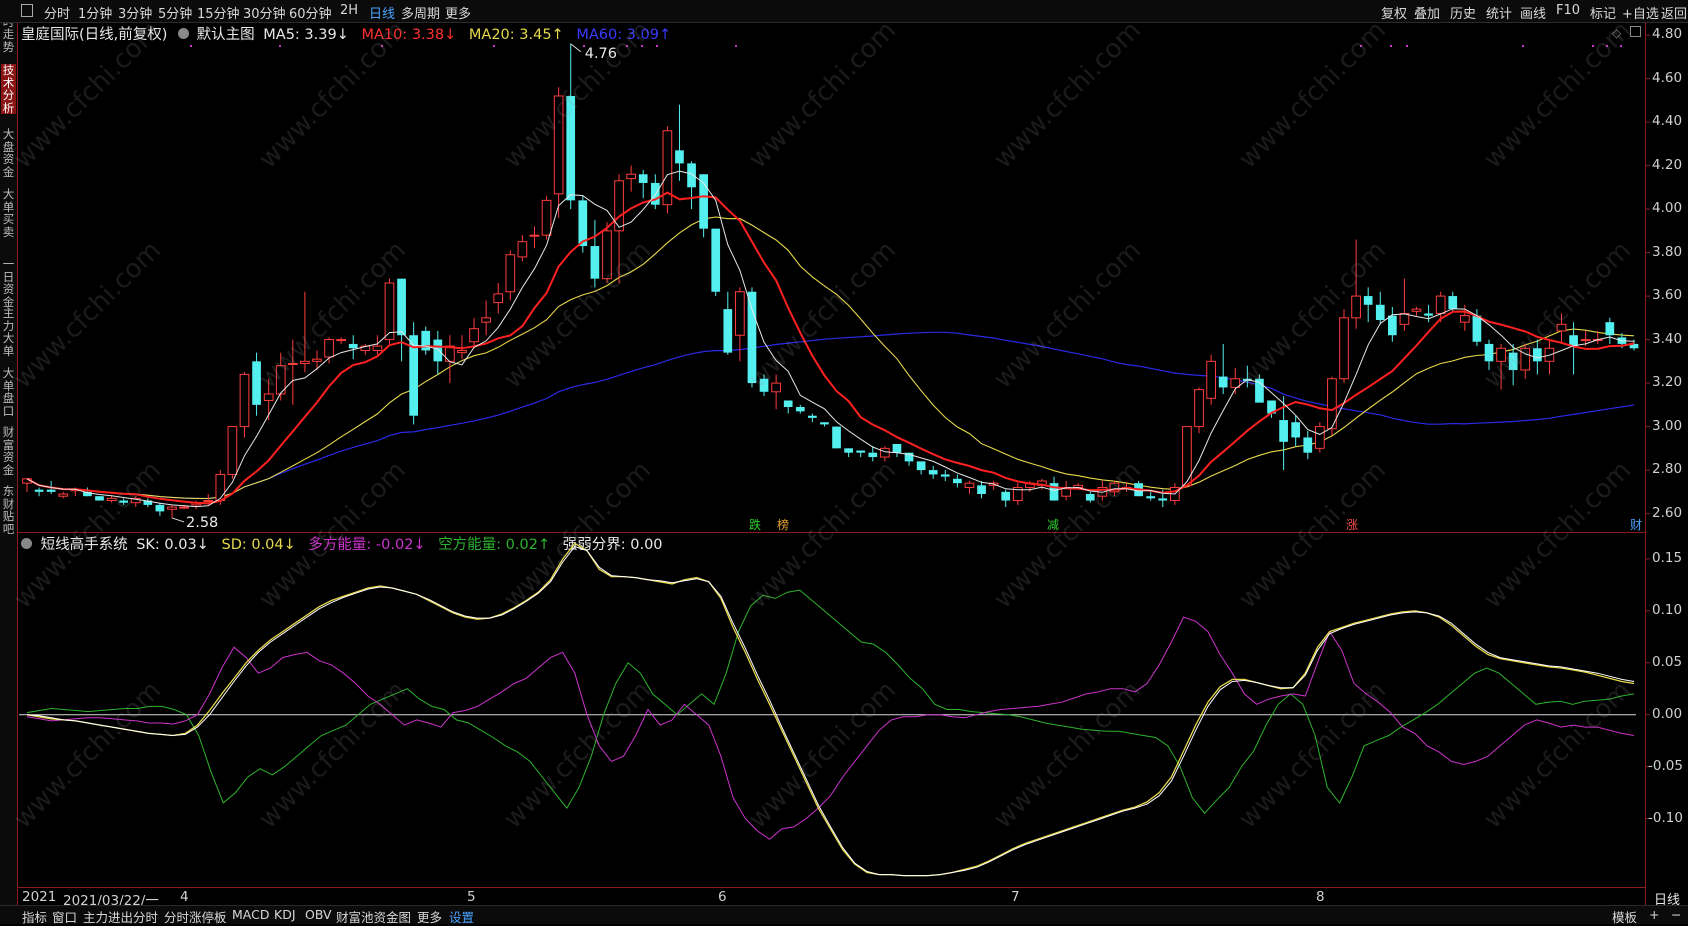 This screenshot has width=1688, height=926. What do you see at coordinates (285, 914) in the screenshot?
I see `bottom-tab-5: KDJ` at bounding box center [285, 914].